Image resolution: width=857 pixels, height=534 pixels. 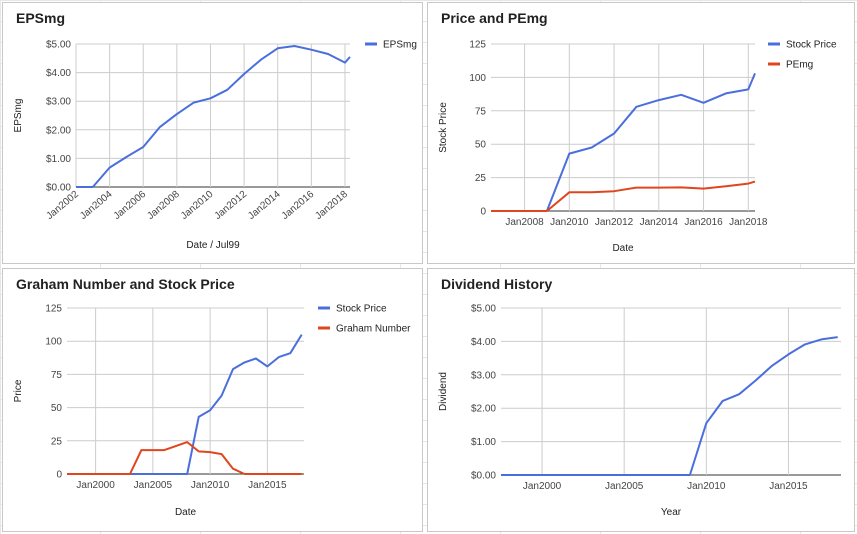 What do you see at coordinates (125, 284) in the screenshot?
I see `chart-title: Graham Number and Stock Price` at bounding box center [125, 284].